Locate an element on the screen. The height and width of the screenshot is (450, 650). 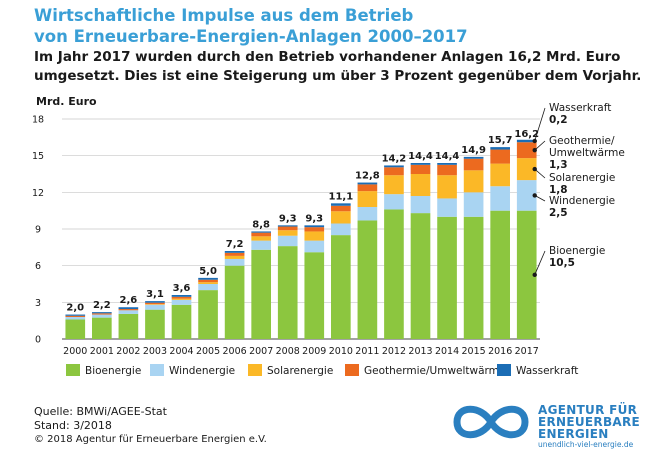
legend-label-geo: Geothermie/Umweltwärme is located at coordinates (434, 371).